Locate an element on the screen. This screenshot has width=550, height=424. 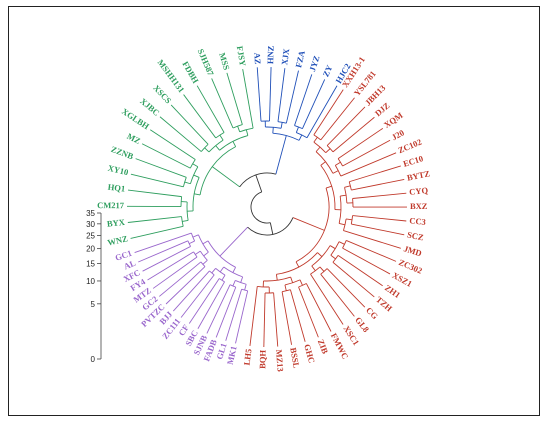
leaf-label-cc3: CC3 is located at coordinates (417, 221).